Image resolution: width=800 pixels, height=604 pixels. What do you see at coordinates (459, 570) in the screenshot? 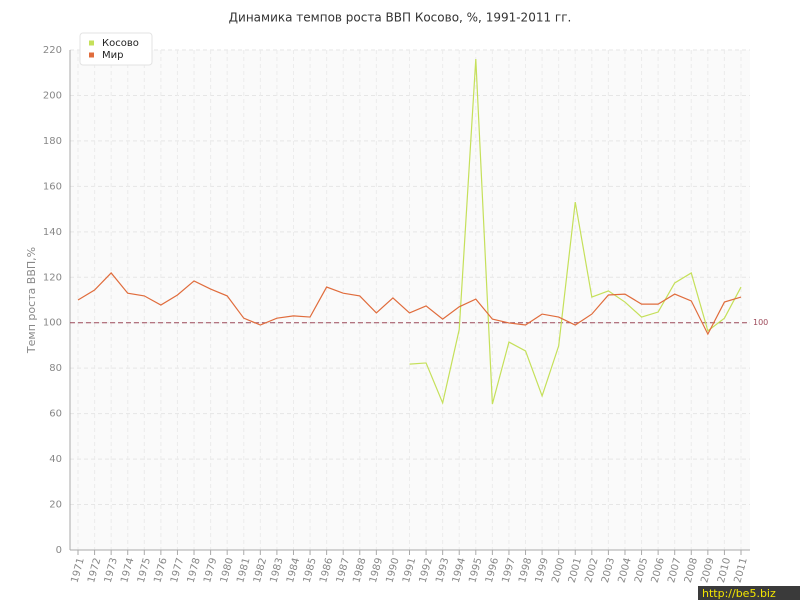
I see `x-tick-label: 1994` at bounding box center [459, 570].